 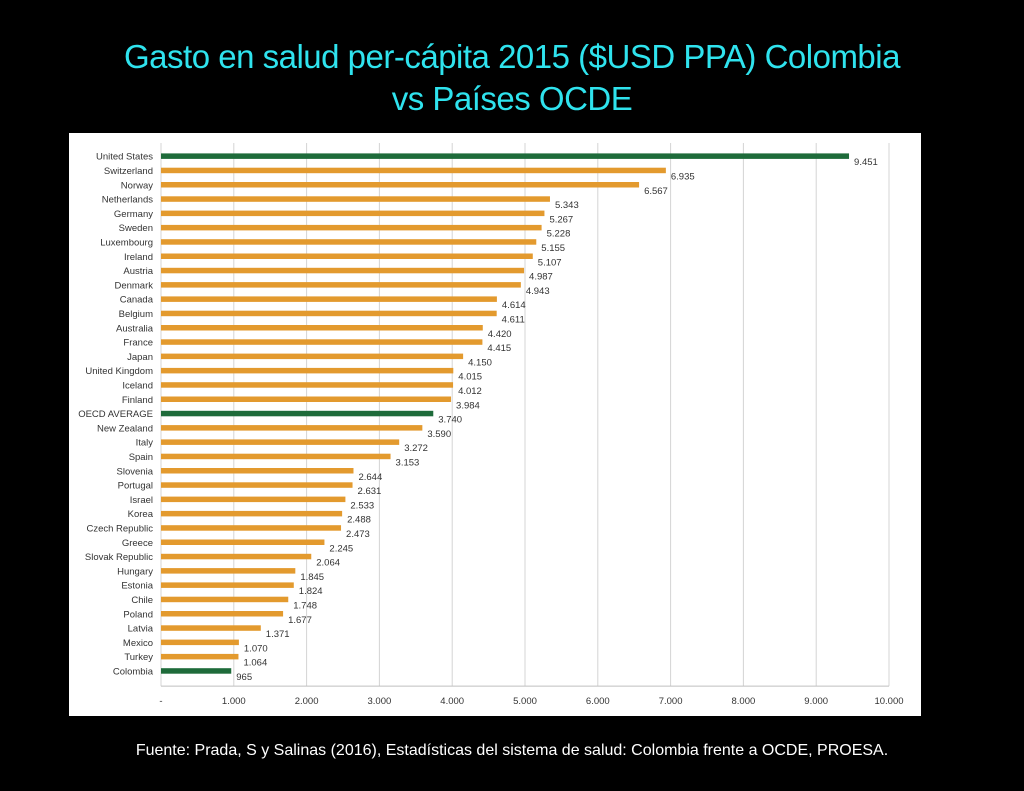 What do you see at coordinates (452, 701) in the screenshot?
I see `x-tick-label: 4.000` at bounding box center [452, 701].